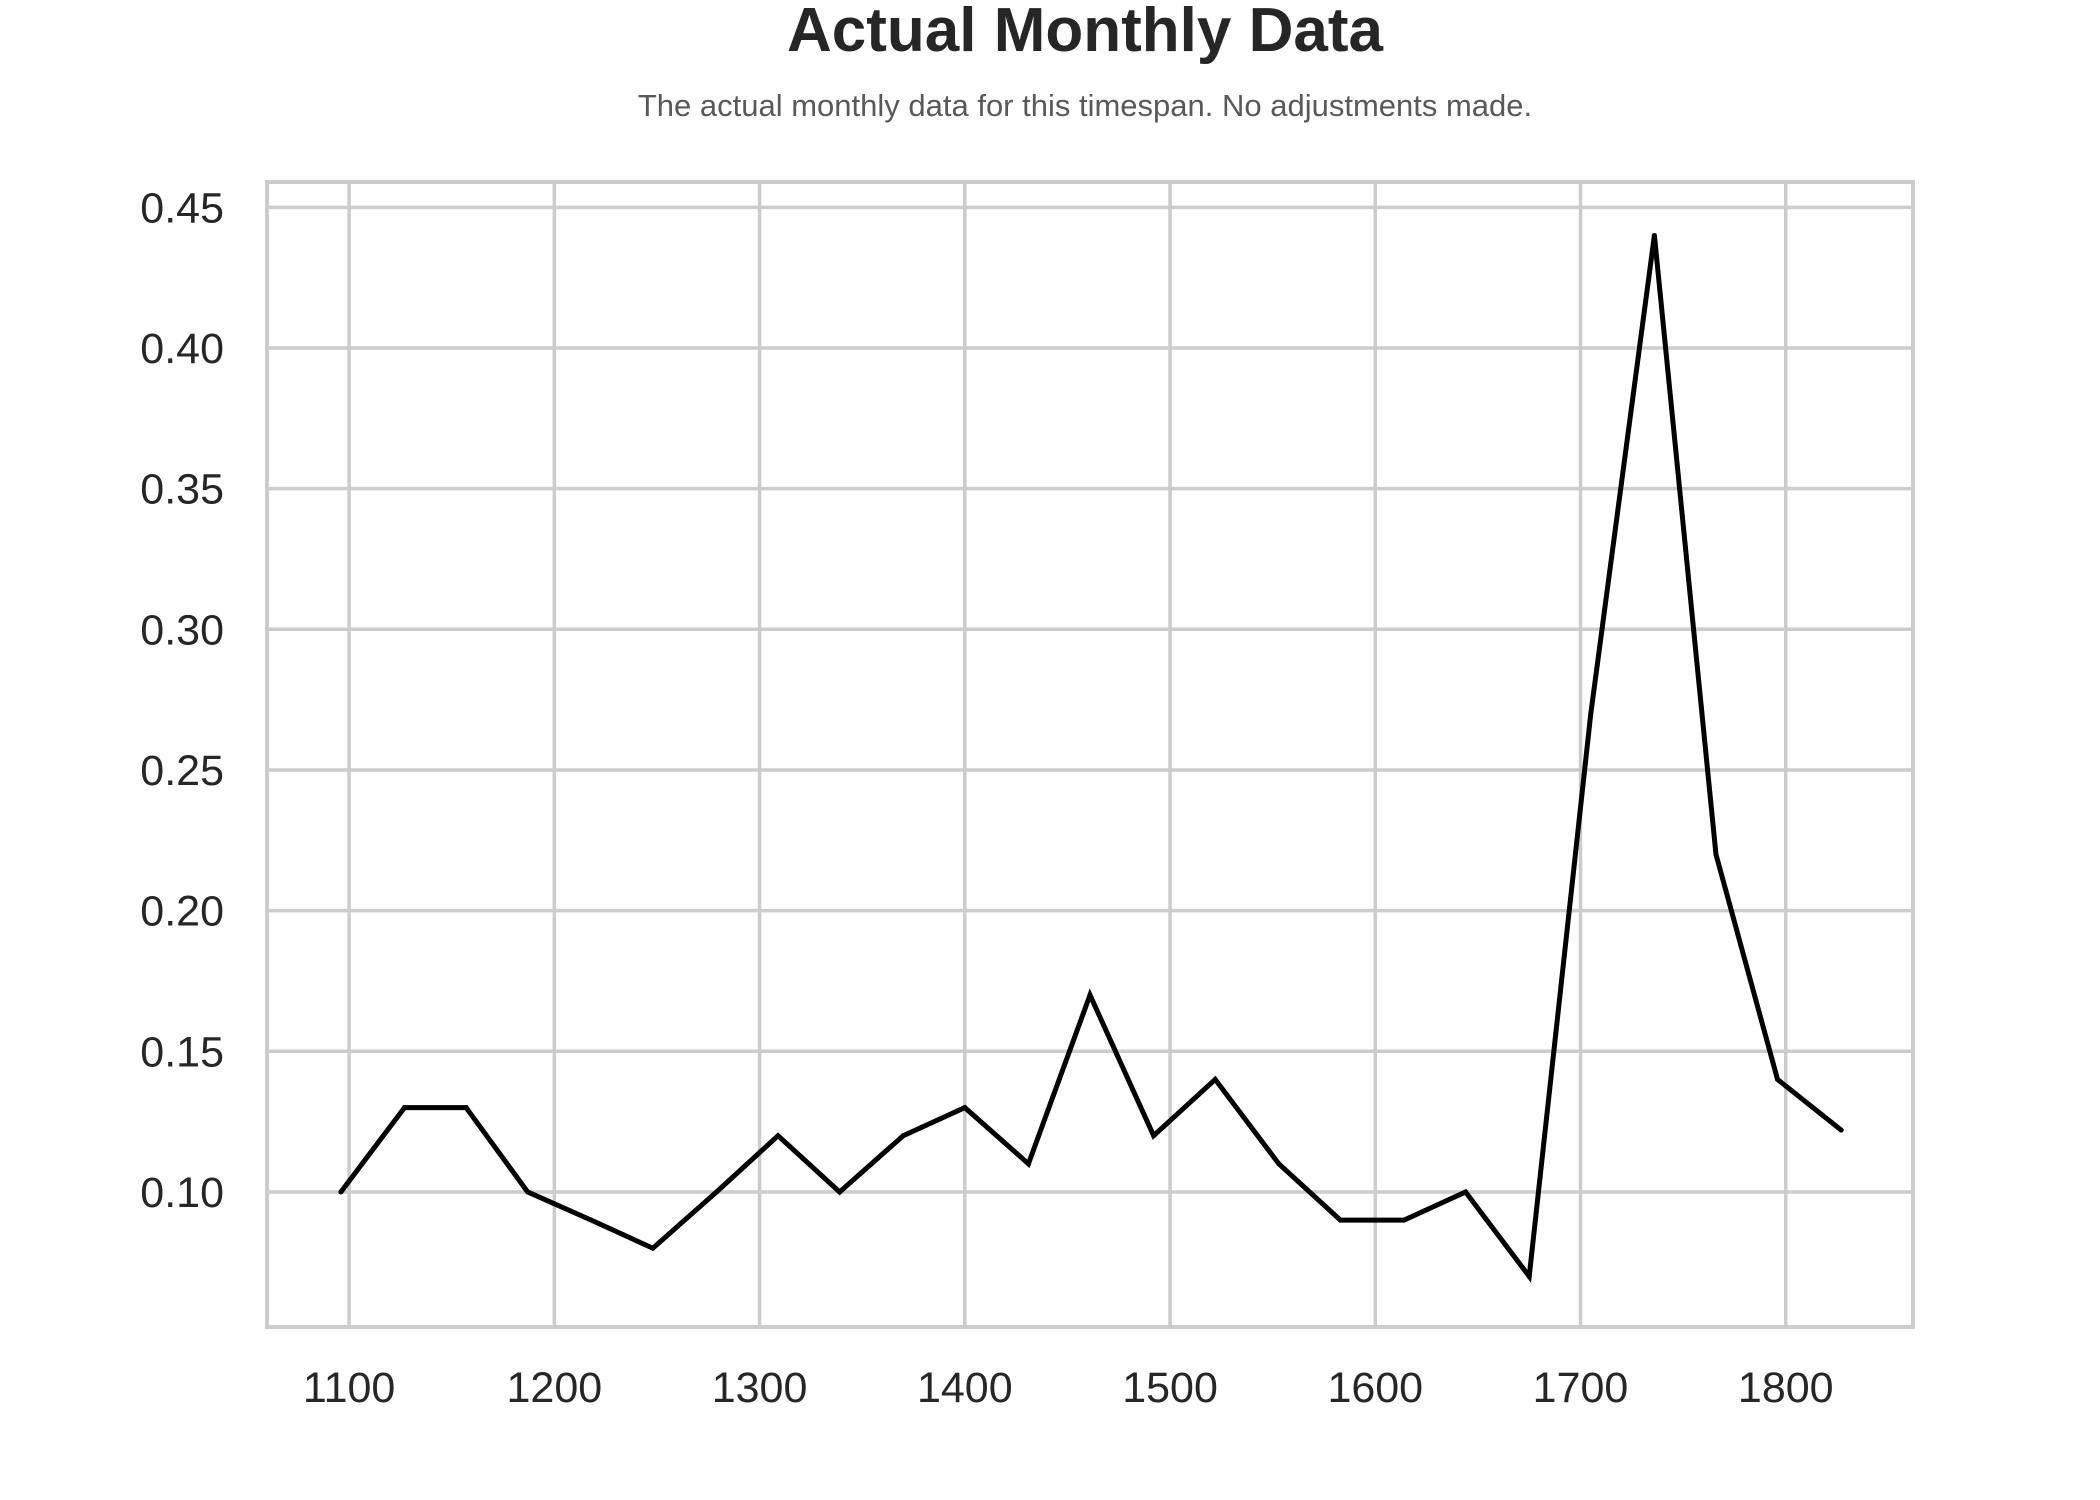 This screenshot has width=2100, height=1500. I want to click on y-tick-label: 0.15, so click(182, 1052).